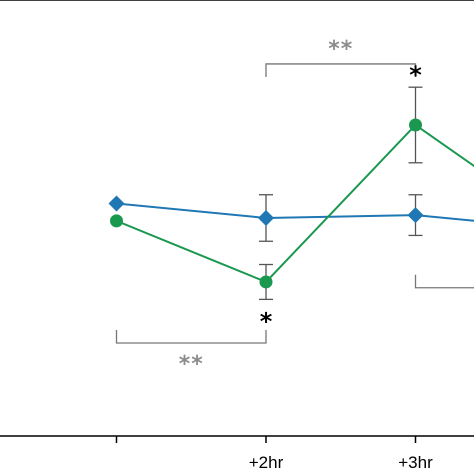  I want to click on x-tick-label: +2hr, so click(266, 462).